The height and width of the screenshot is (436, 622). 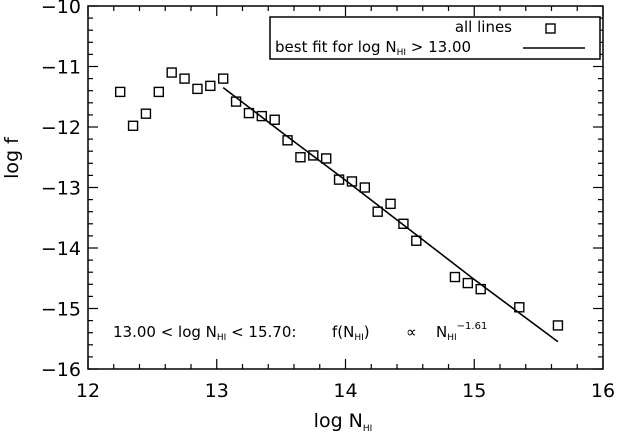 I want to click on legend-fit-label-post: > 13.00, so click(x=438, y=47).